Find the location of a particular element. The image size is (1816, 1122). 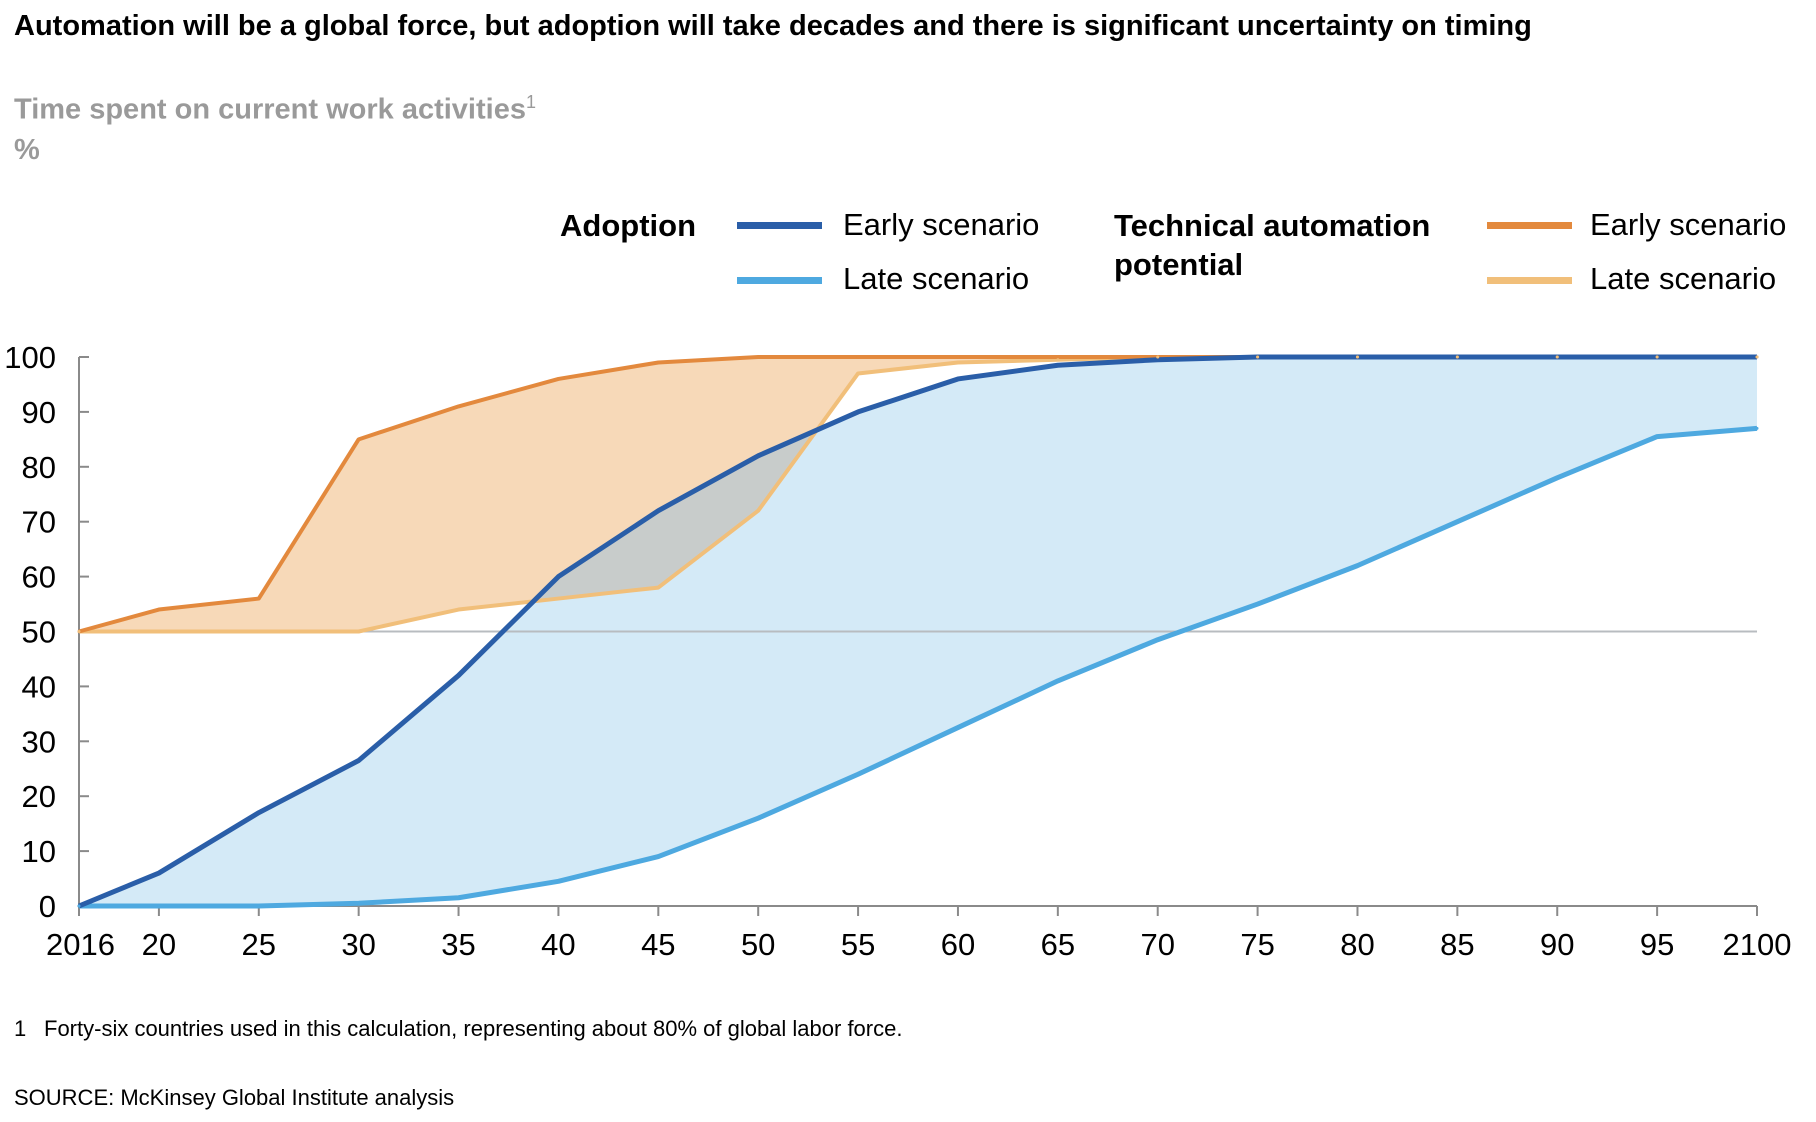

x-tick-label: 85 is located at coordinates (1457, 944).